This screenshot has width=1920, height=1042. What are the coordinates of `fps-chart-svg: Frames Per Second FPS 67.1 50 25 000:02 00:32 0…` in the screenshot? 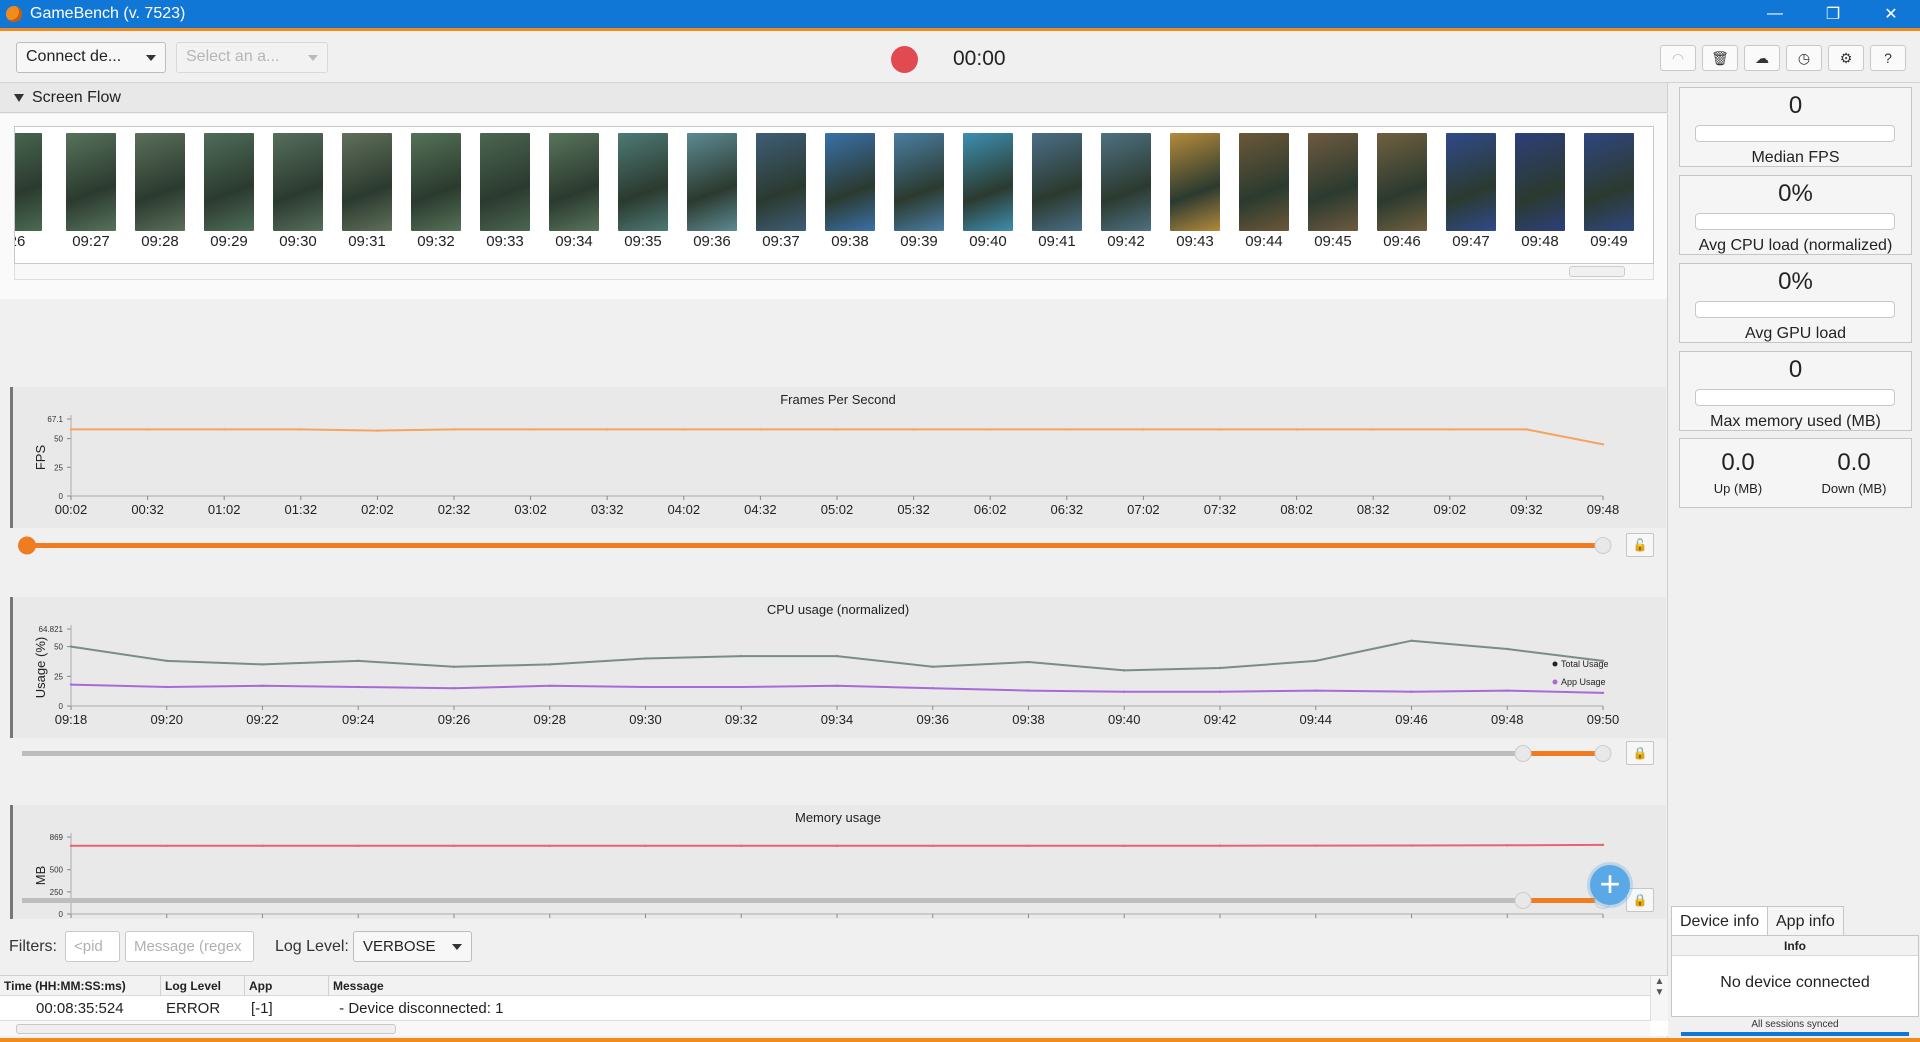 It's located at (826, 454).